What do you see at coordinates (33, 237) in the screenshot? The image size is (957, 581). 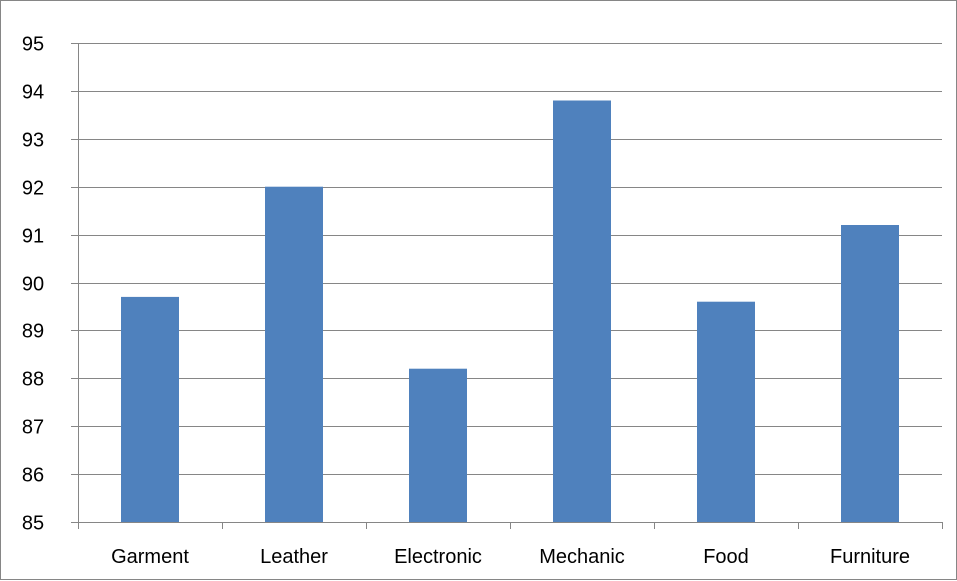 I see `y-tick-label: 91` at bounding box center [33, 237].